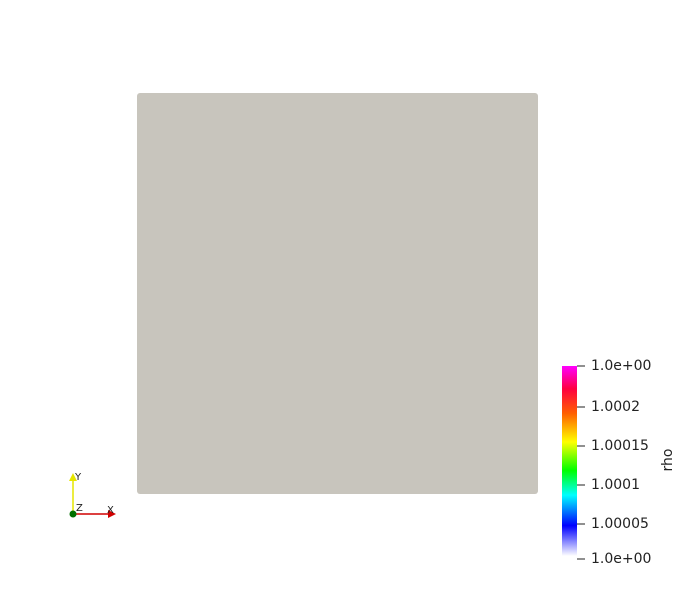 The image size is (675, 592). I want to click on y-arrow, so click(73, 477).